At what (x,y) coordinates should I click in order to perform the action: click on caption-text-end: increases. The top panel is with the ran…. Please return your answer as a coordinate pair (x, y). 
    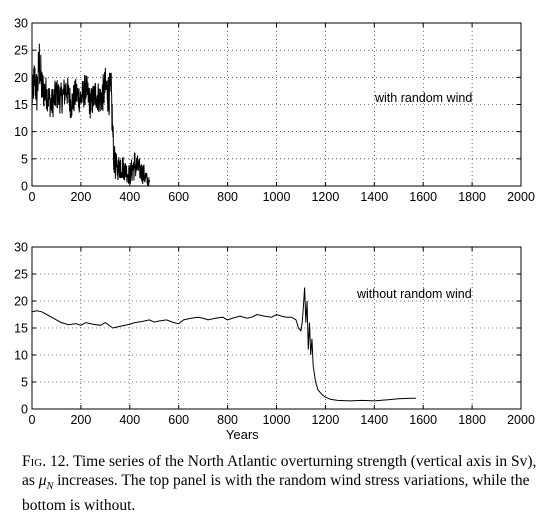
    Looking at the image, I should click on (276, 493).